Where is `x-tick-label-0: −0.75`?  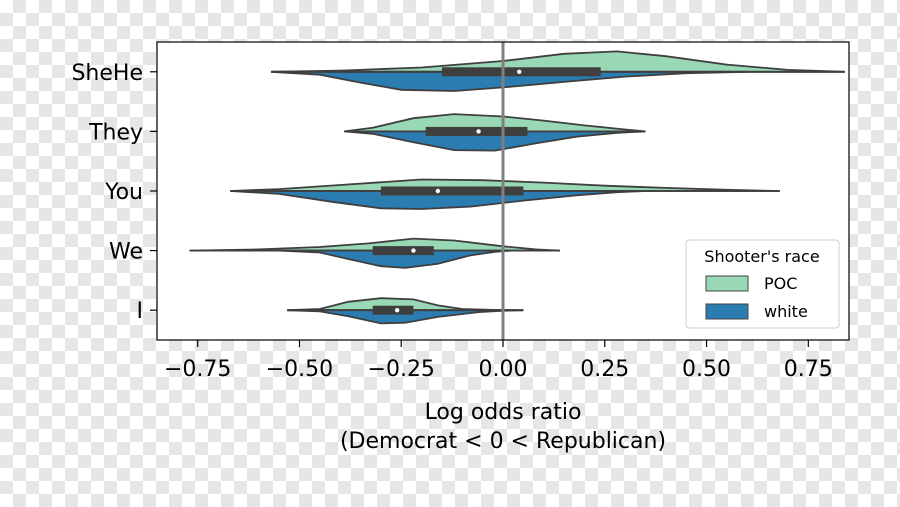
x-tick-label-0: −0.75 is located at coordinates (197, 369).